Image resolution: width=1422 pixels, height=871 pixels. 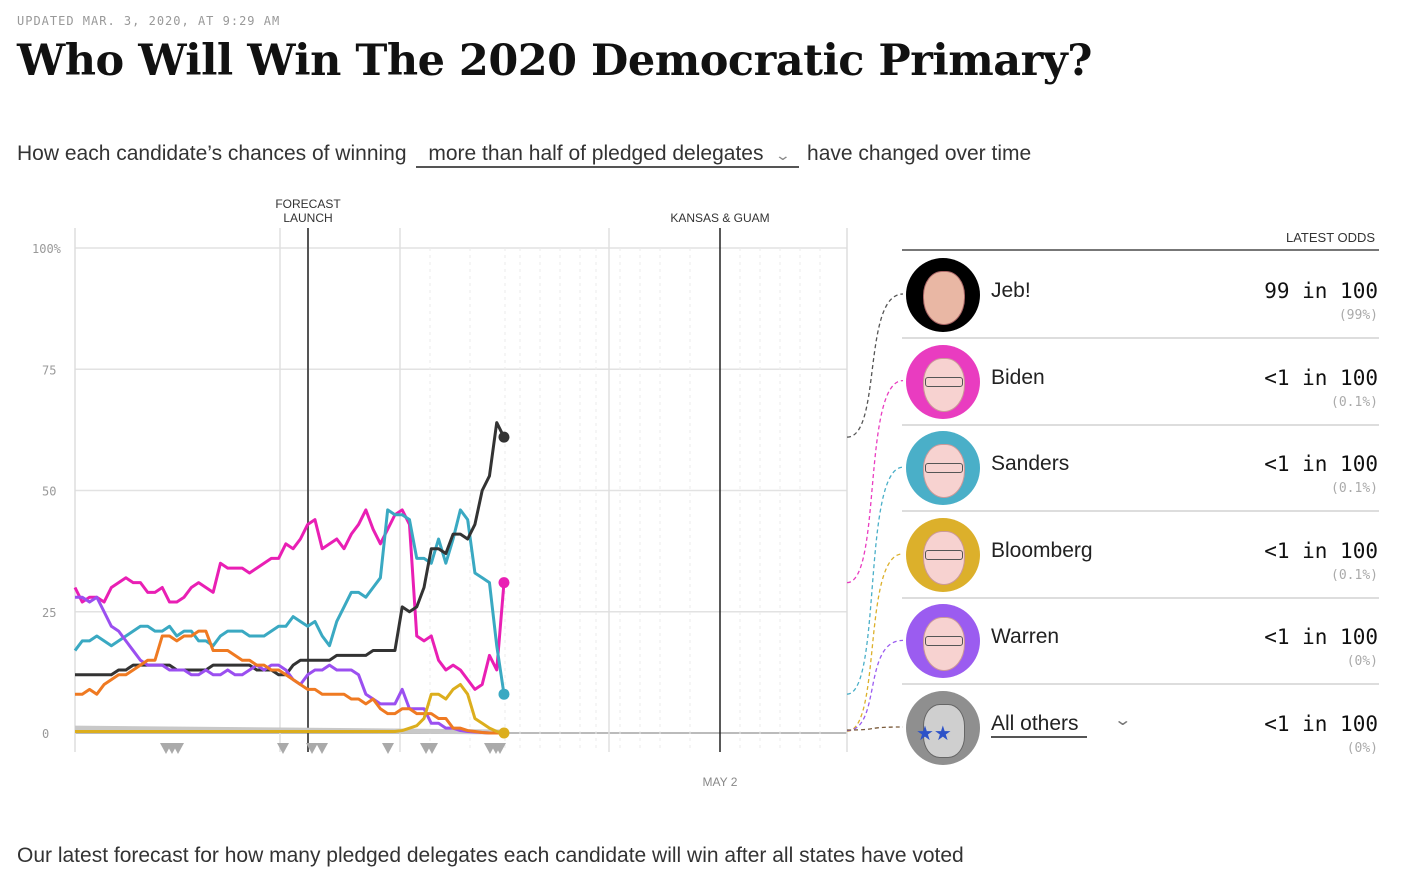 What do you see at coordinates (1140, 250) in the screenshot?
I see `odds-header-rule` at bounding box center [1140, 250].